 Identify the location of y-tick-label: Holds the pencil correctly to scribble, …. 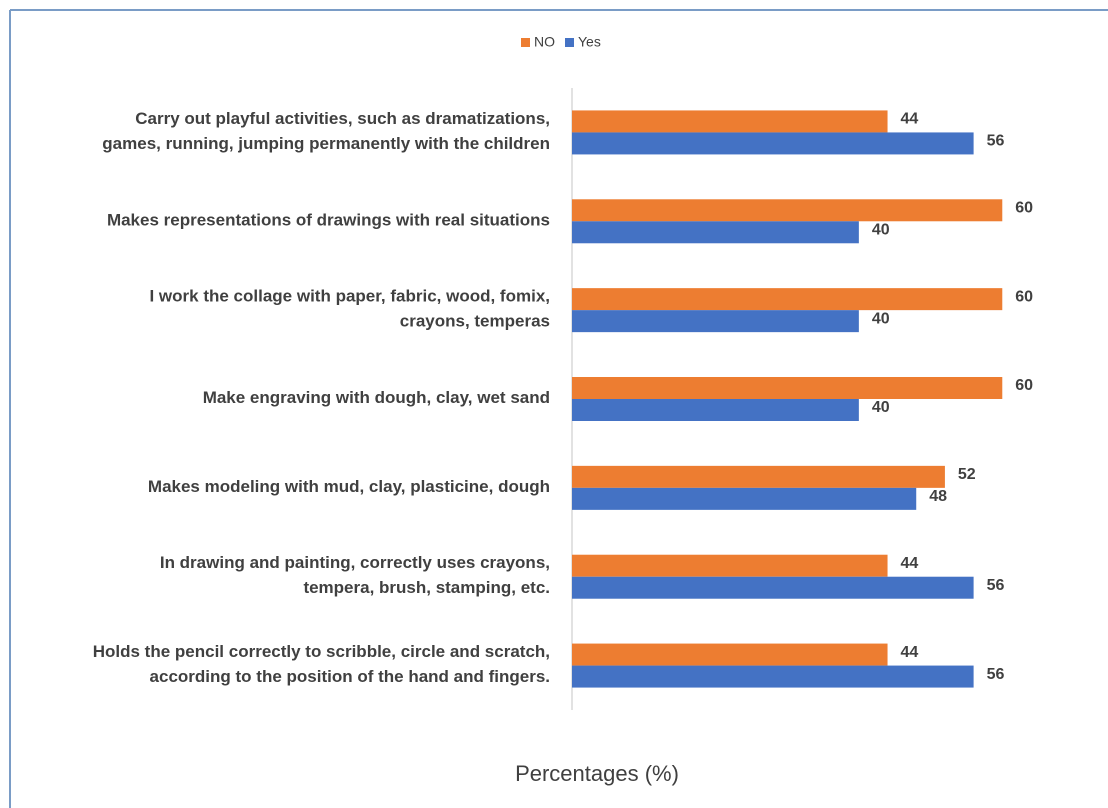
(321, 665).